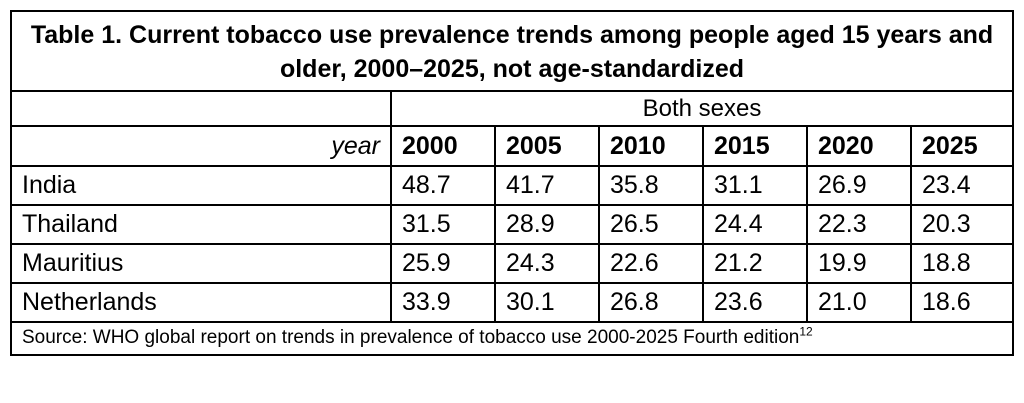 The height and width of the screenshot is (403, 1024). I want to click on table-cell: 18.6, so click(962, 302).